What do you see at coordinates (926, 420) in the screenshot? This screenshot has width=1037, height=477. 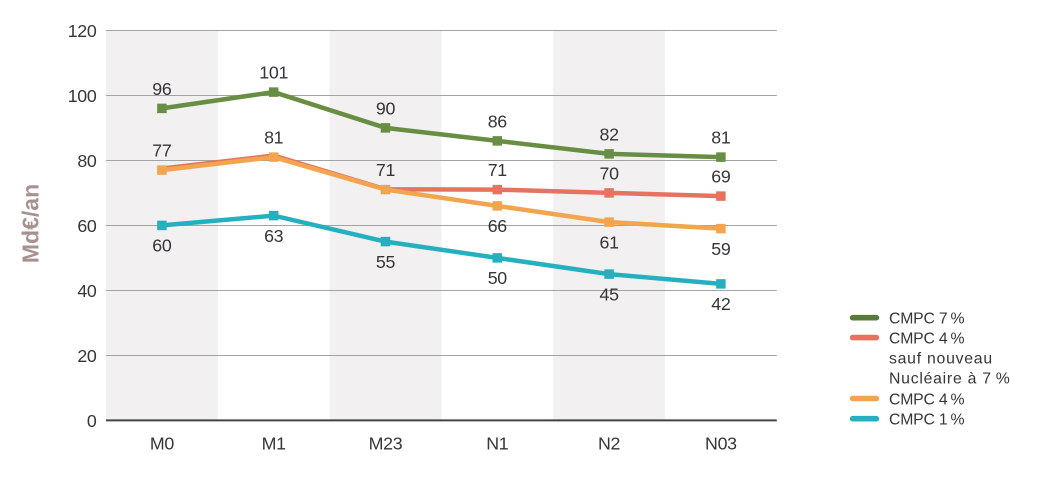 I see `svg-text: CMPC 1 %` at bounding box center [926, 420].